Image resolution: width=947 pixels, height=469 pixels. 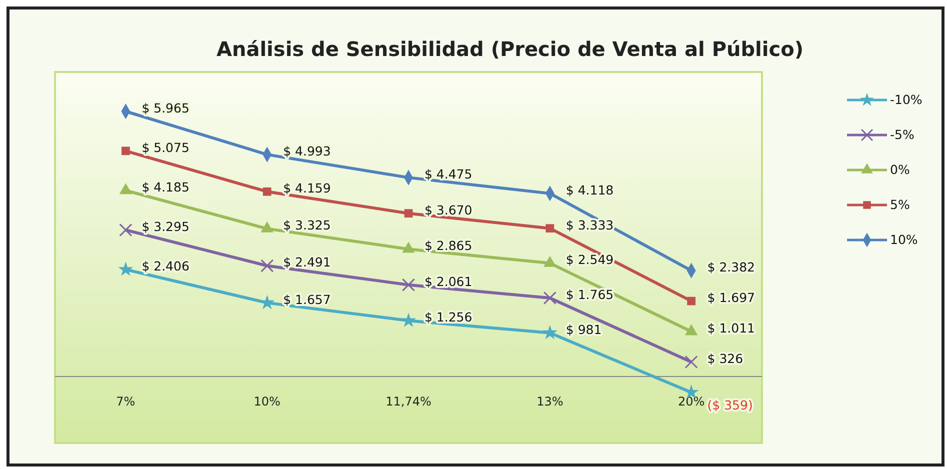 I want to click on data-label: $ 1.011, so click(x=731, y=328).